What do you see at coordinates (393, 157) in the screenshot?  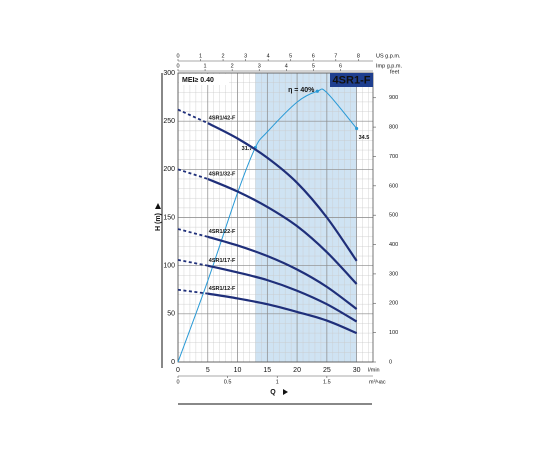 I see `y2-tick-label: 700` at bounding box center [393, 157].